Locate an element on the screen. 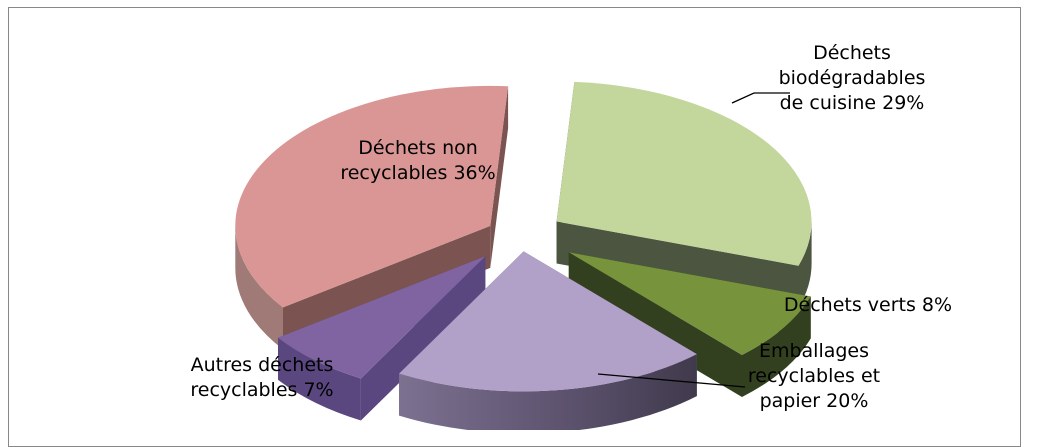 The image size is (1045, 447). slice-label-1: Déchets verts 8% is located at coordinates (868, 305).